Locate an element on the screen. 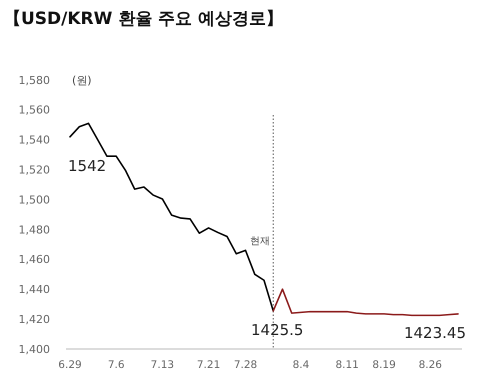  y-tick-label: 1,480 is located at coordinates (34, 229).